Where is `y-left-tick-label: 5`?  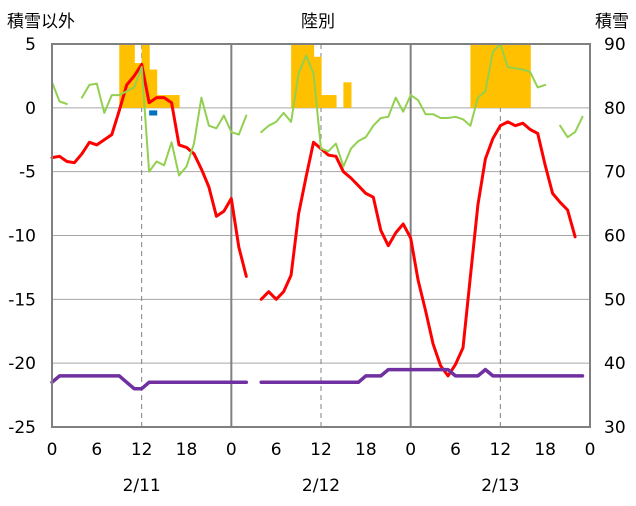
y-left-tick-label: 5 is located at coordinates (30, 45).